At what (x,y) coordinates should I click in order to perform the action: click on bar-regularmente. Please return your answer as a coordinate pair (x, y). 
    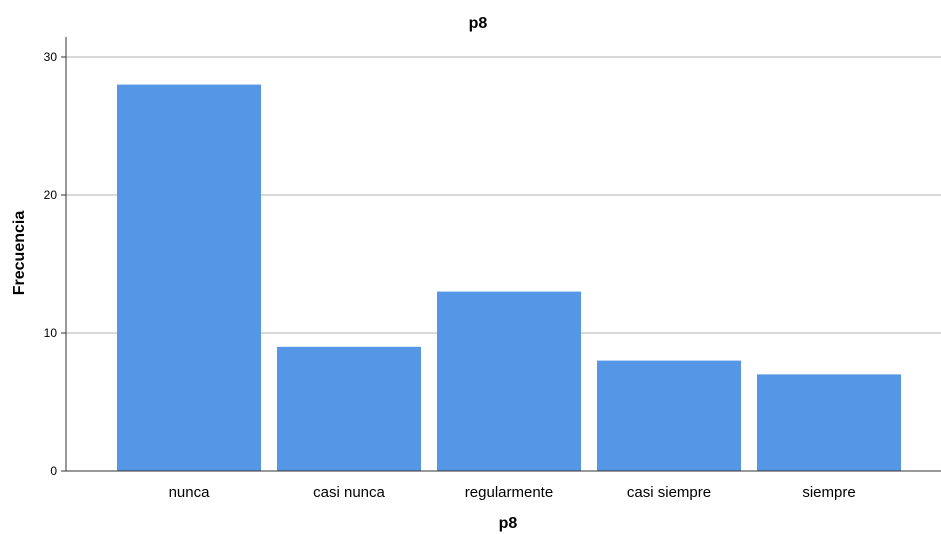
    Looking at the image, I should click on (509, 381).